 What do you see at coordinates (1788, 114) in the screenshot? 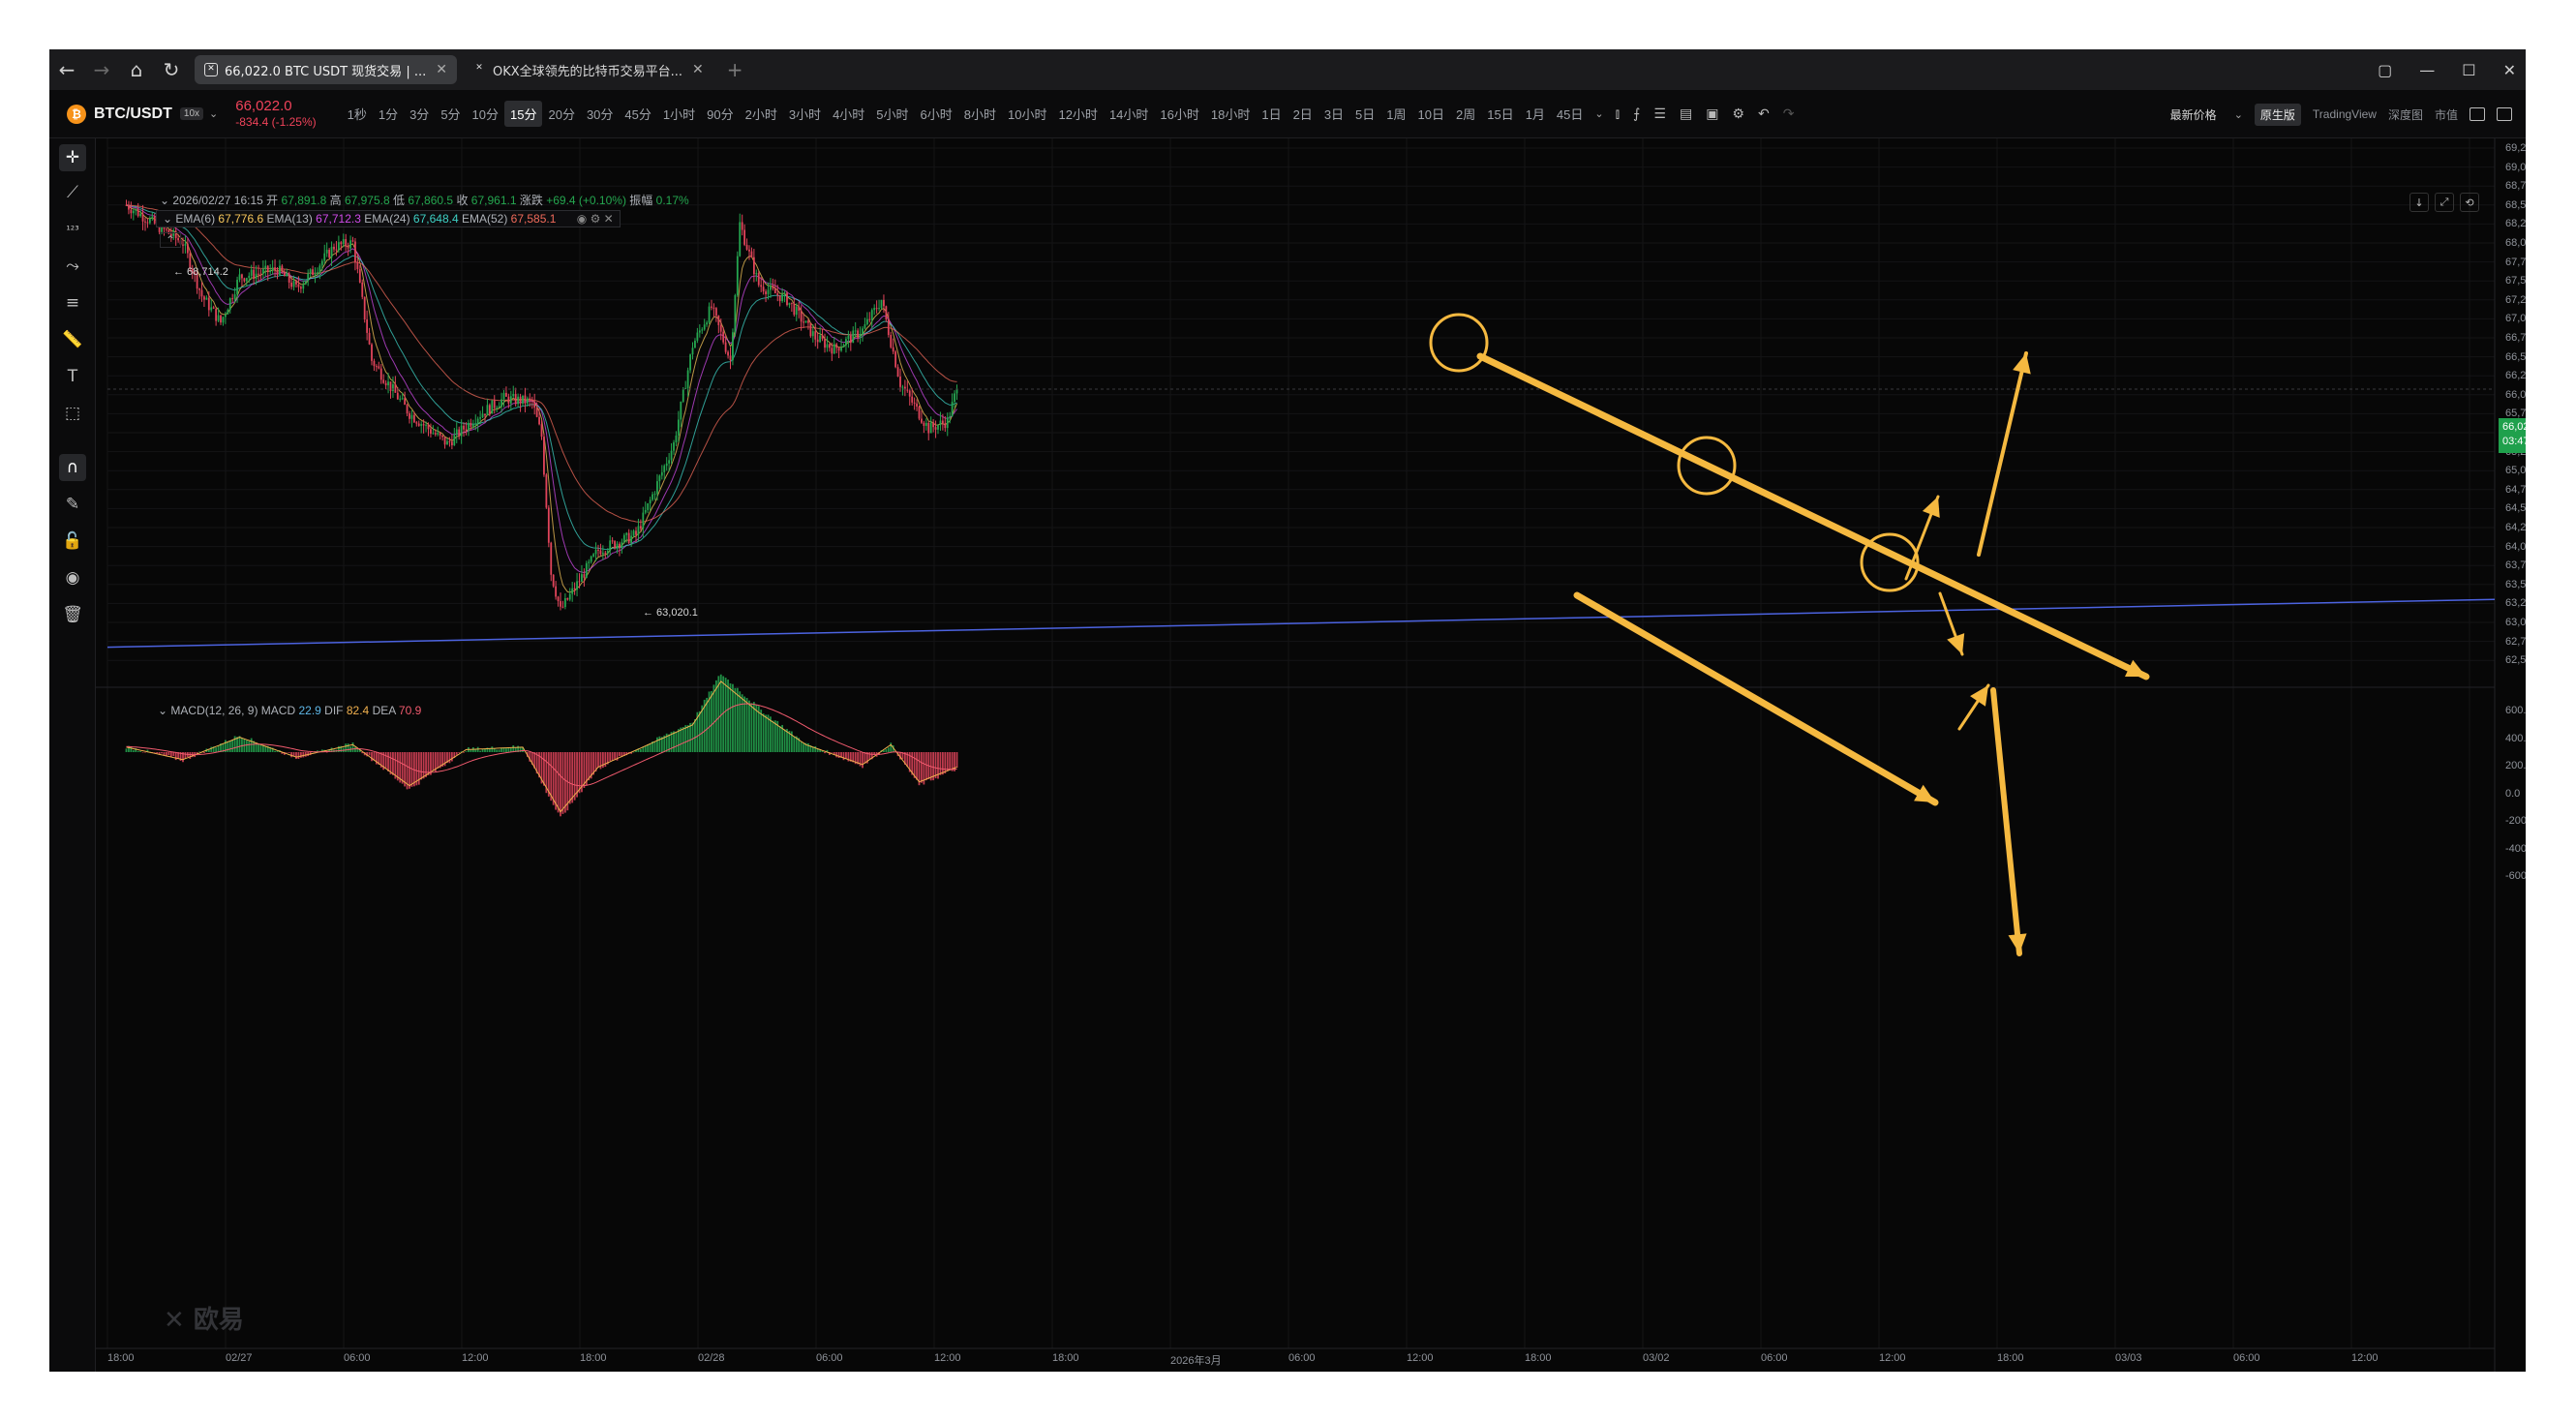
I see `redo-icon: ↷` at bounding box center [1788, 114].